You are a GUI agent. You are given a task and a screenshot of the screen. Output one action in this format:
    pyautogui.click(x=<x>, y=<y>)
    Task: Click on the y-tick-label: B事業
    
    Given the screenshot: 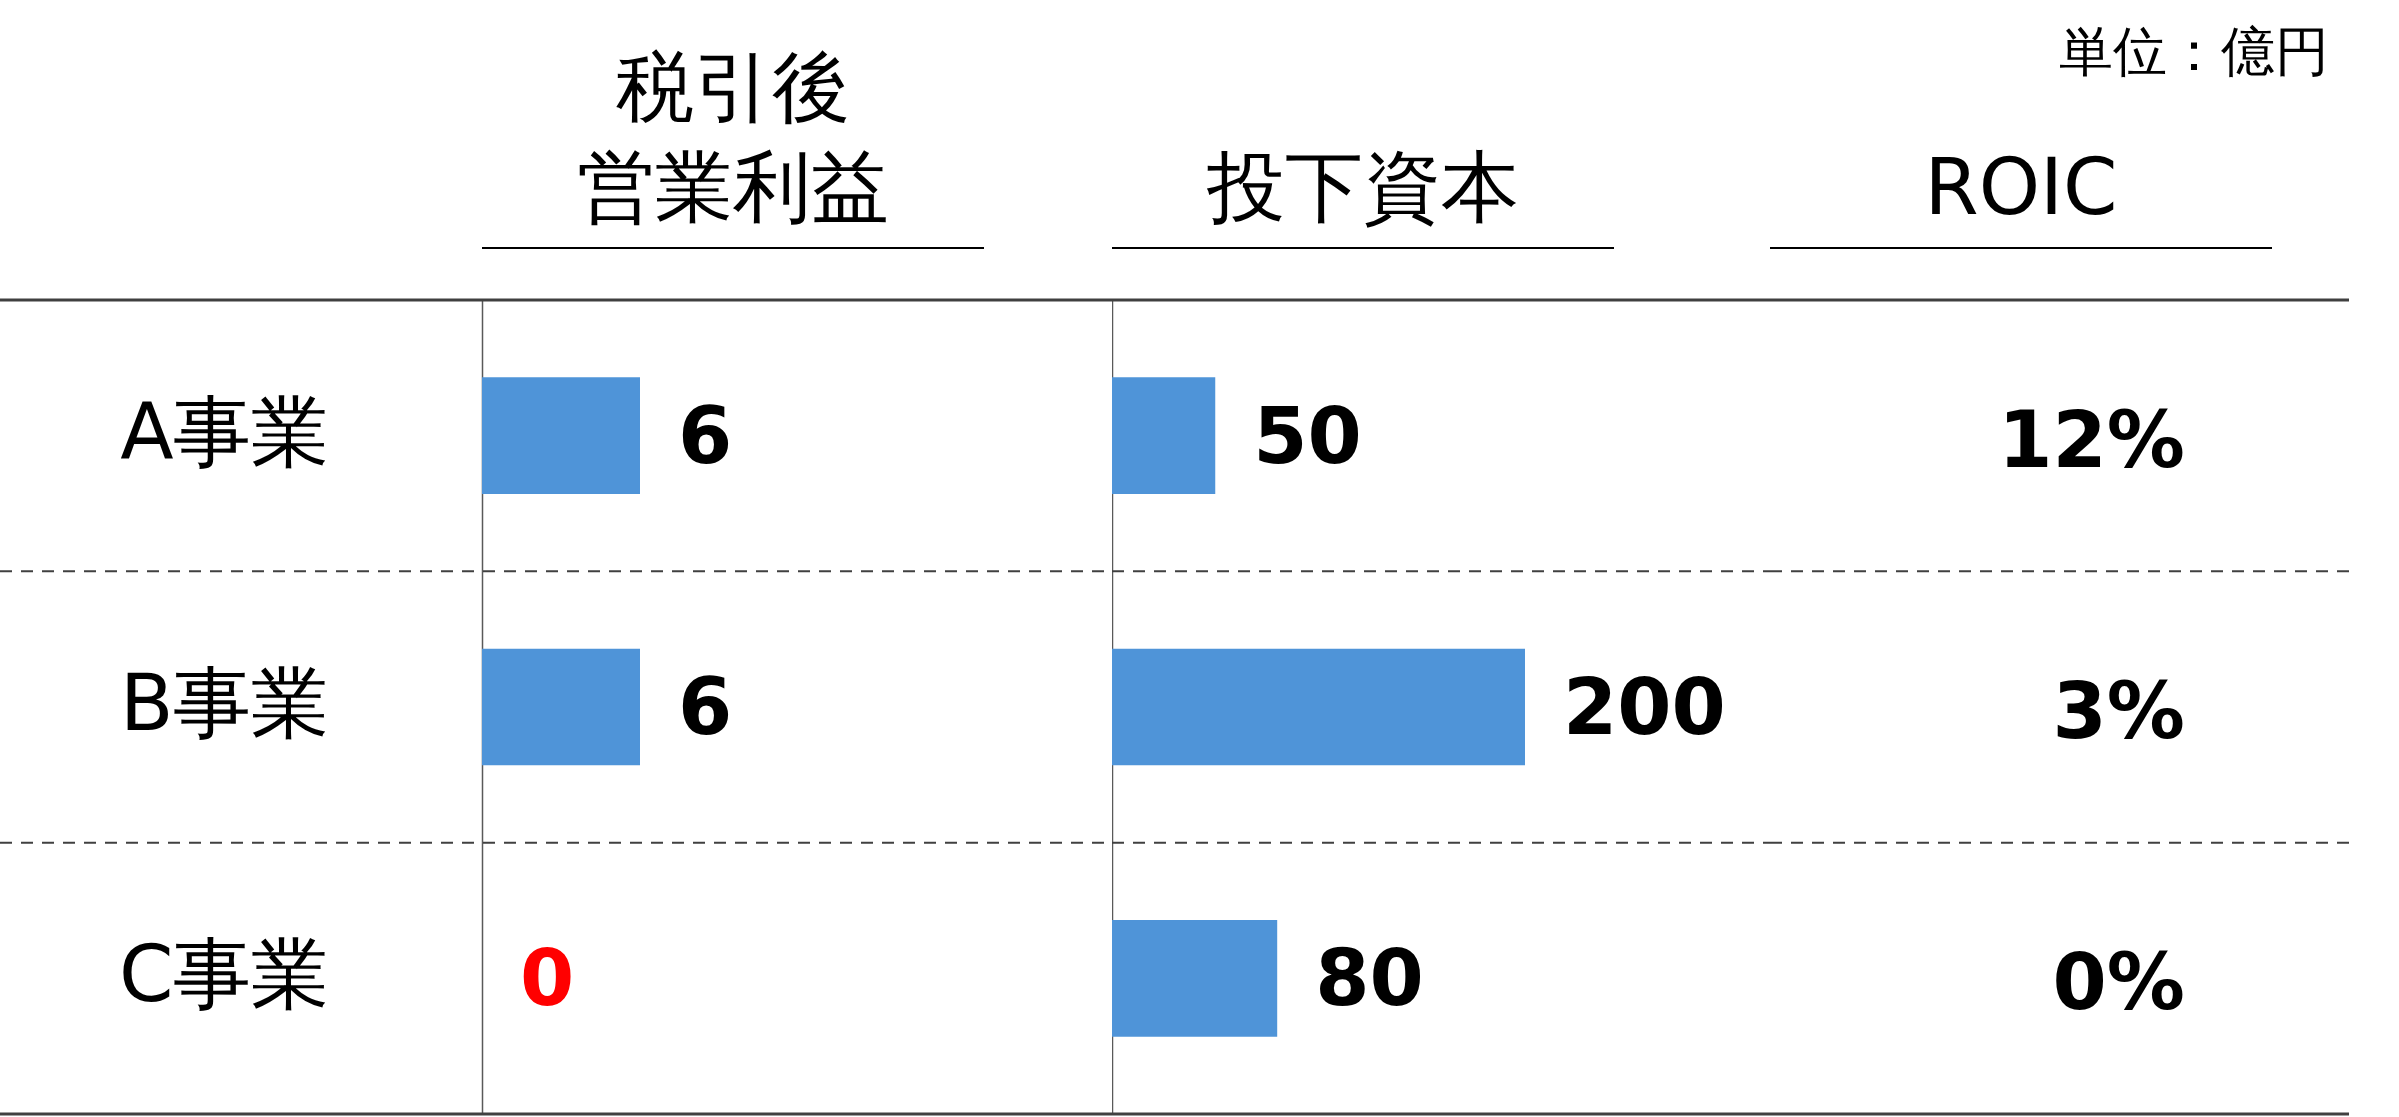 What is the action you would take?
    pyautogui.click(x=224, y=703)
    